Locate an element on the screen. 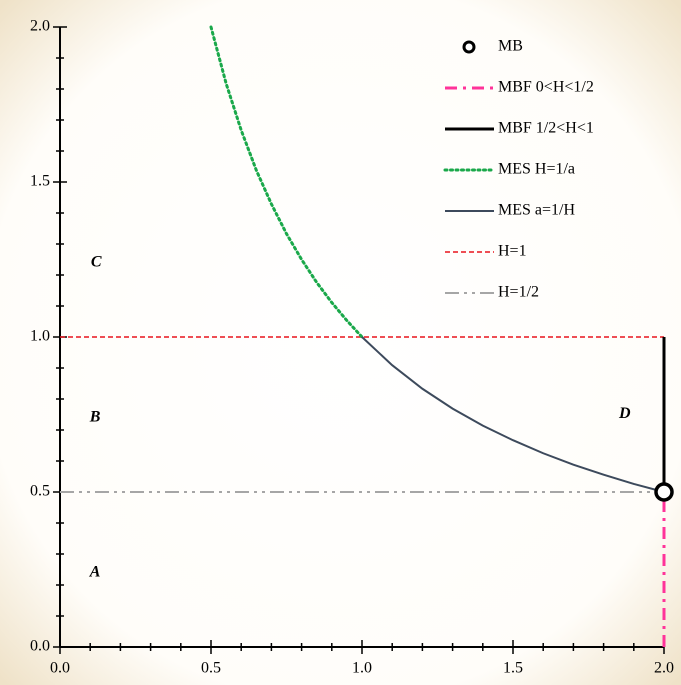  region-label: C is located at coordinates (96, 261).